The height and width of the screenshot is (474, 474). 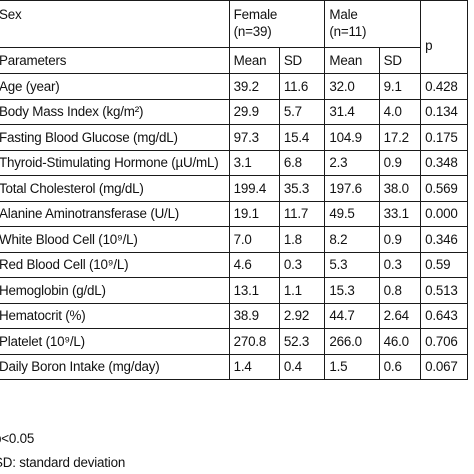 I want to click on male-mean-cell: 44.7, so click(x=352, y=315).